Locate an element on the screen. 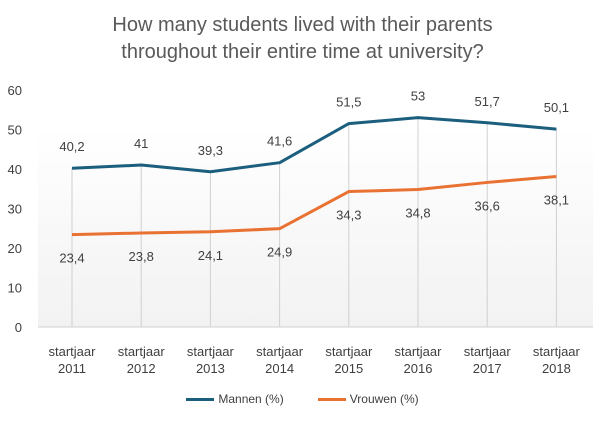 This screenshot has width=605, height=421. x-tick-label: 2012 is located at coordinates (141, 368).